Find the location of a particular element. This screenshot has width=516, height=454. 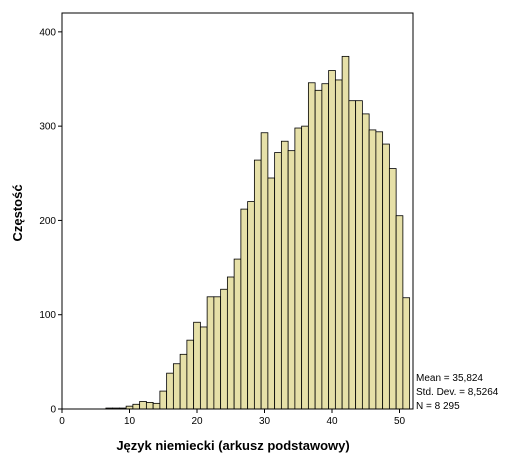

y-tick-label: 400 is located at coordinates (47, 32).